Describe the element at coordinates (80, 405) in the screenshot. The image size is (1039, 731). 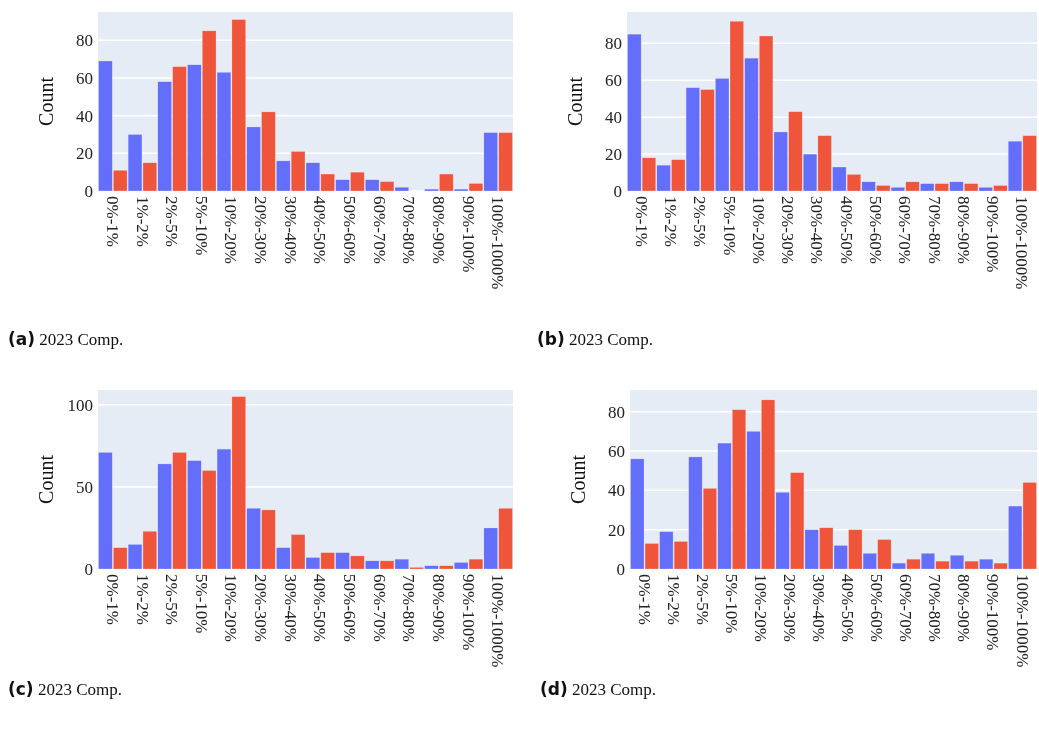
I see `y-tick-label: 100` at that location.